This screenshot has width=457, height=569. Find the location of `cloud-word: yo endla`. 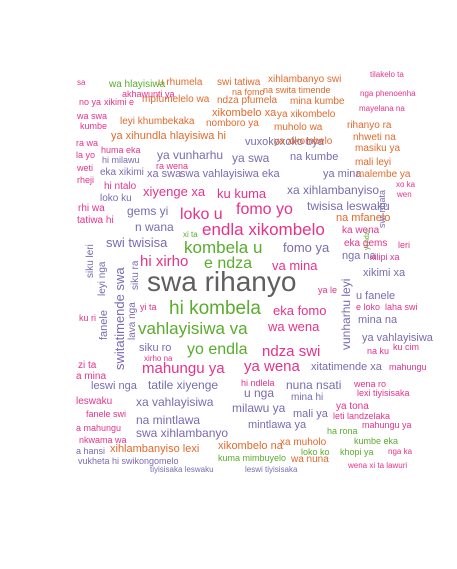

cloud-word: yo endla is located at coordinates (217, 349).